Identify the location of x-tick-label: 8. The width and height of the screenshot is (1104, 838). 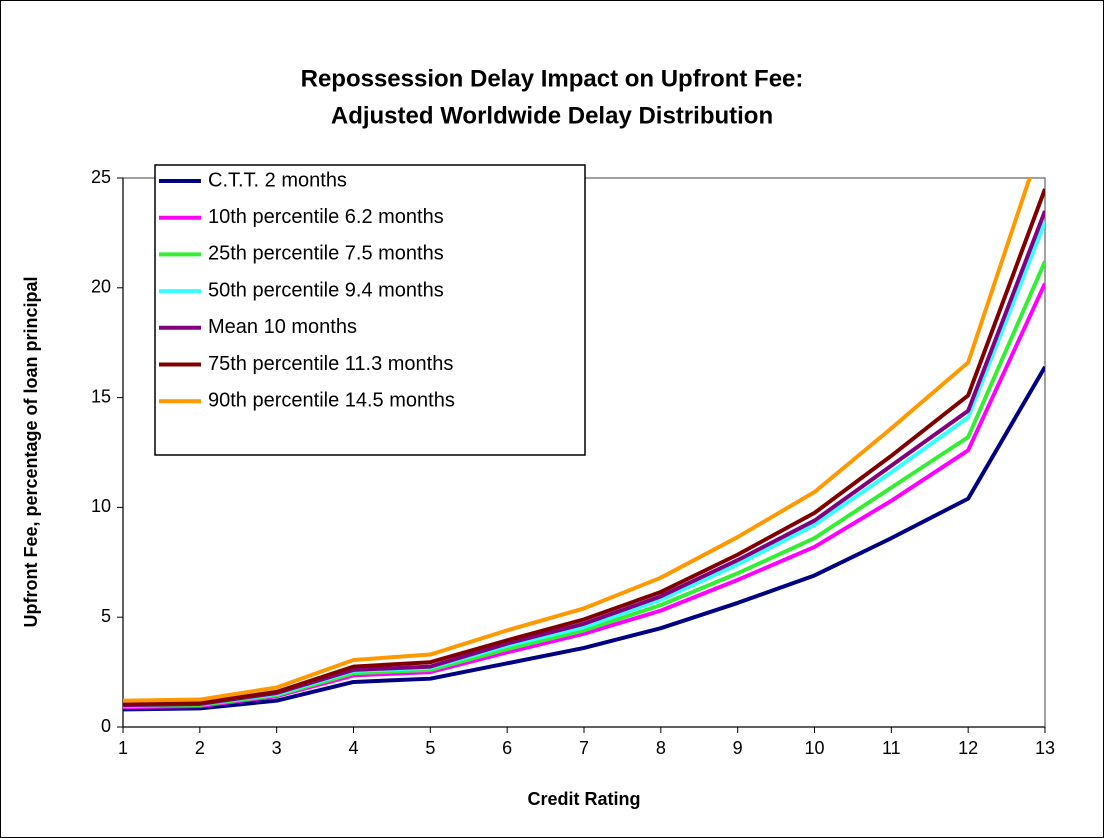
(661, 748).